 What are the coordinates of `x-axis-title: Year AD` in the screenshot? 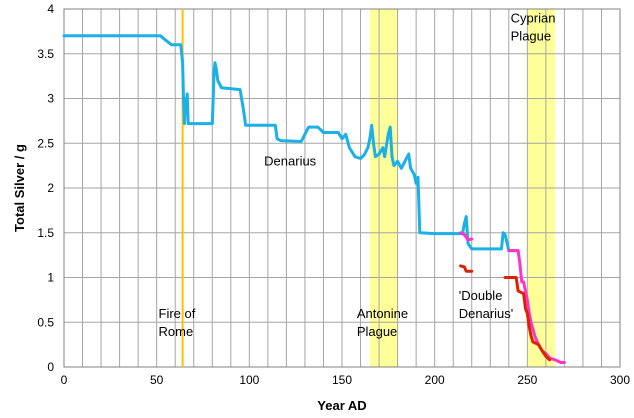 It's located at (341, 405).